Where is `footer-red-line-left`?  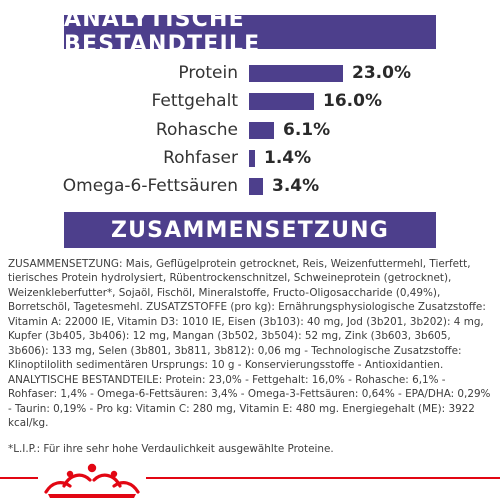
footer-red-line-left is located at coordinates (19, 478).